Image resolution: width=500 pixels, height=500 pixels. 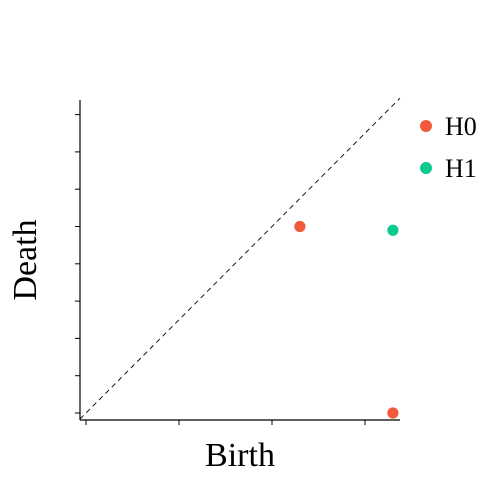 I want to click on data-points, so click(x=346, y=319).